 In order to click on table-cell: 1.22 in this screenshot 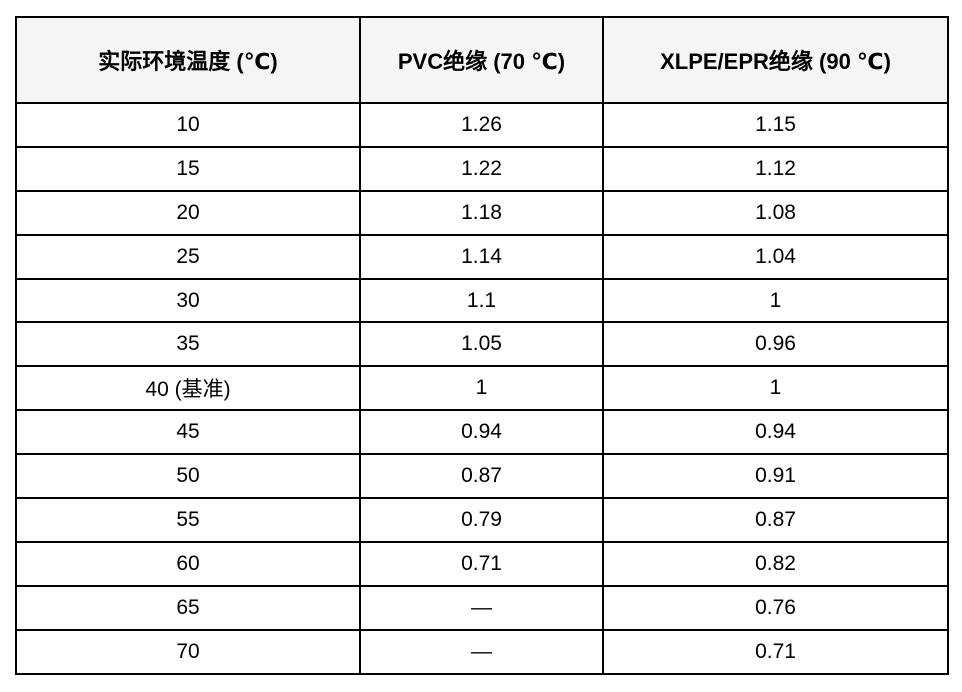, I will do `click(481, 168)`.